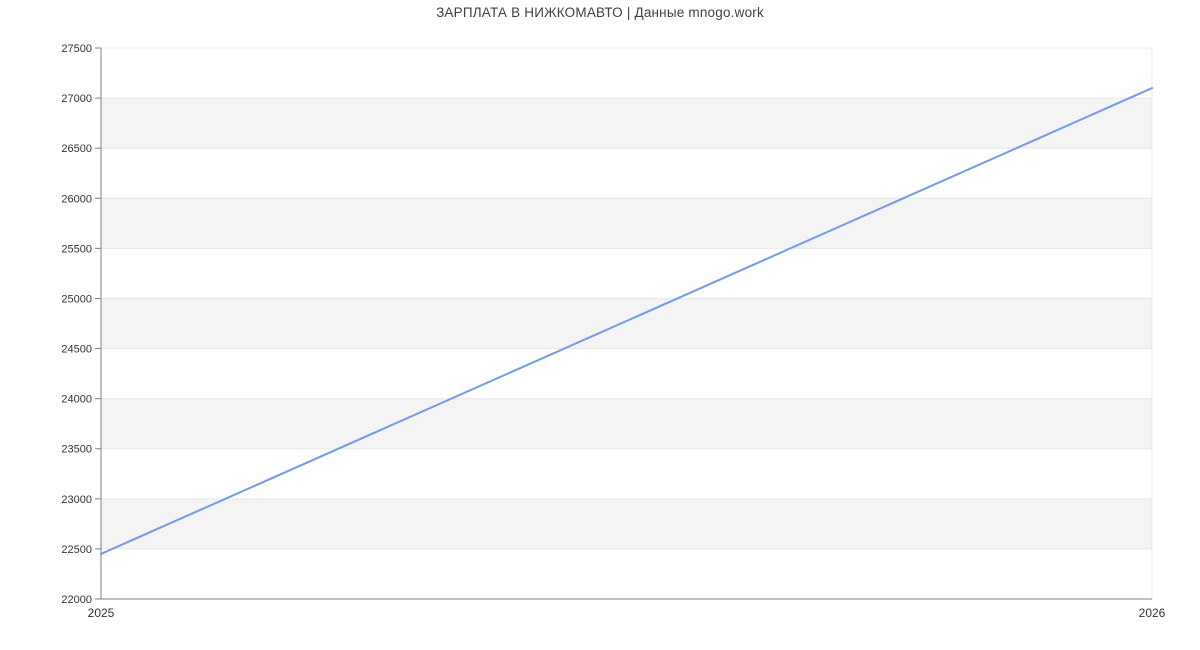 The height and width of the screenshot is (650, 1200). Describe the element at coordinates (76, 99) in the screenshot. I see `y-tick-label: 27000` at that location.